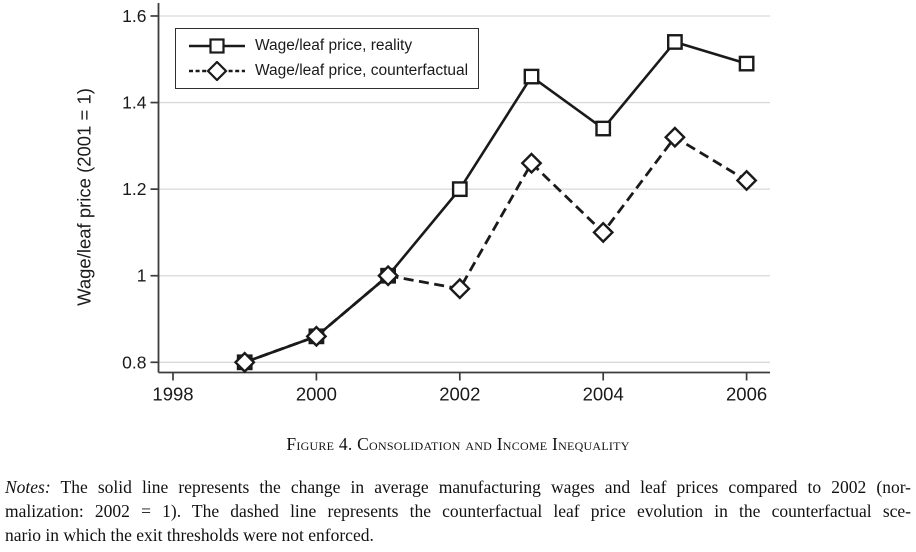 This screenshot has height=552, width=916. What do you see at coordinates (746, 394) in the screenshot?
I see `x-tick-label: 2006` at bounding box center [746, 394].